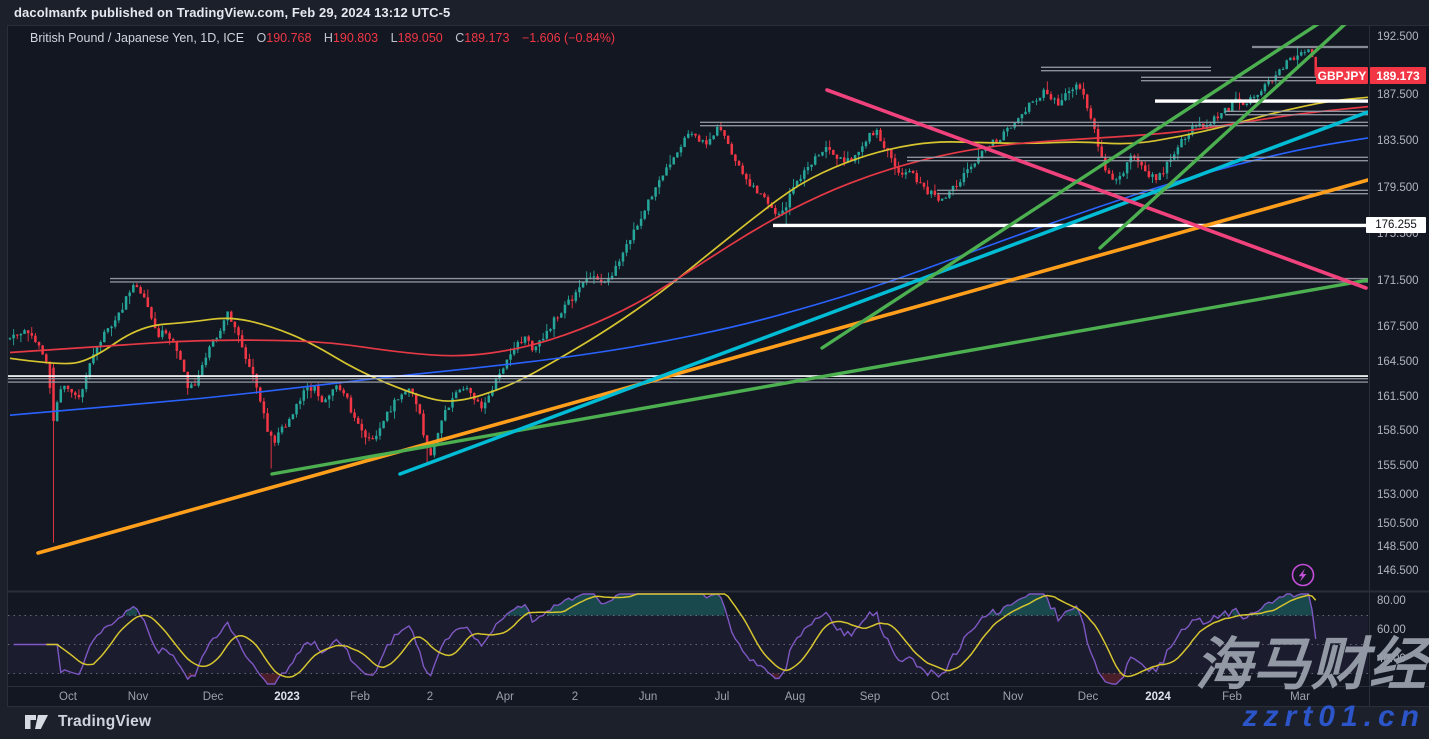 This screenshot has height=739, width=1429. I want to click on price-tick-label: 150.500, so click(1398, 524).